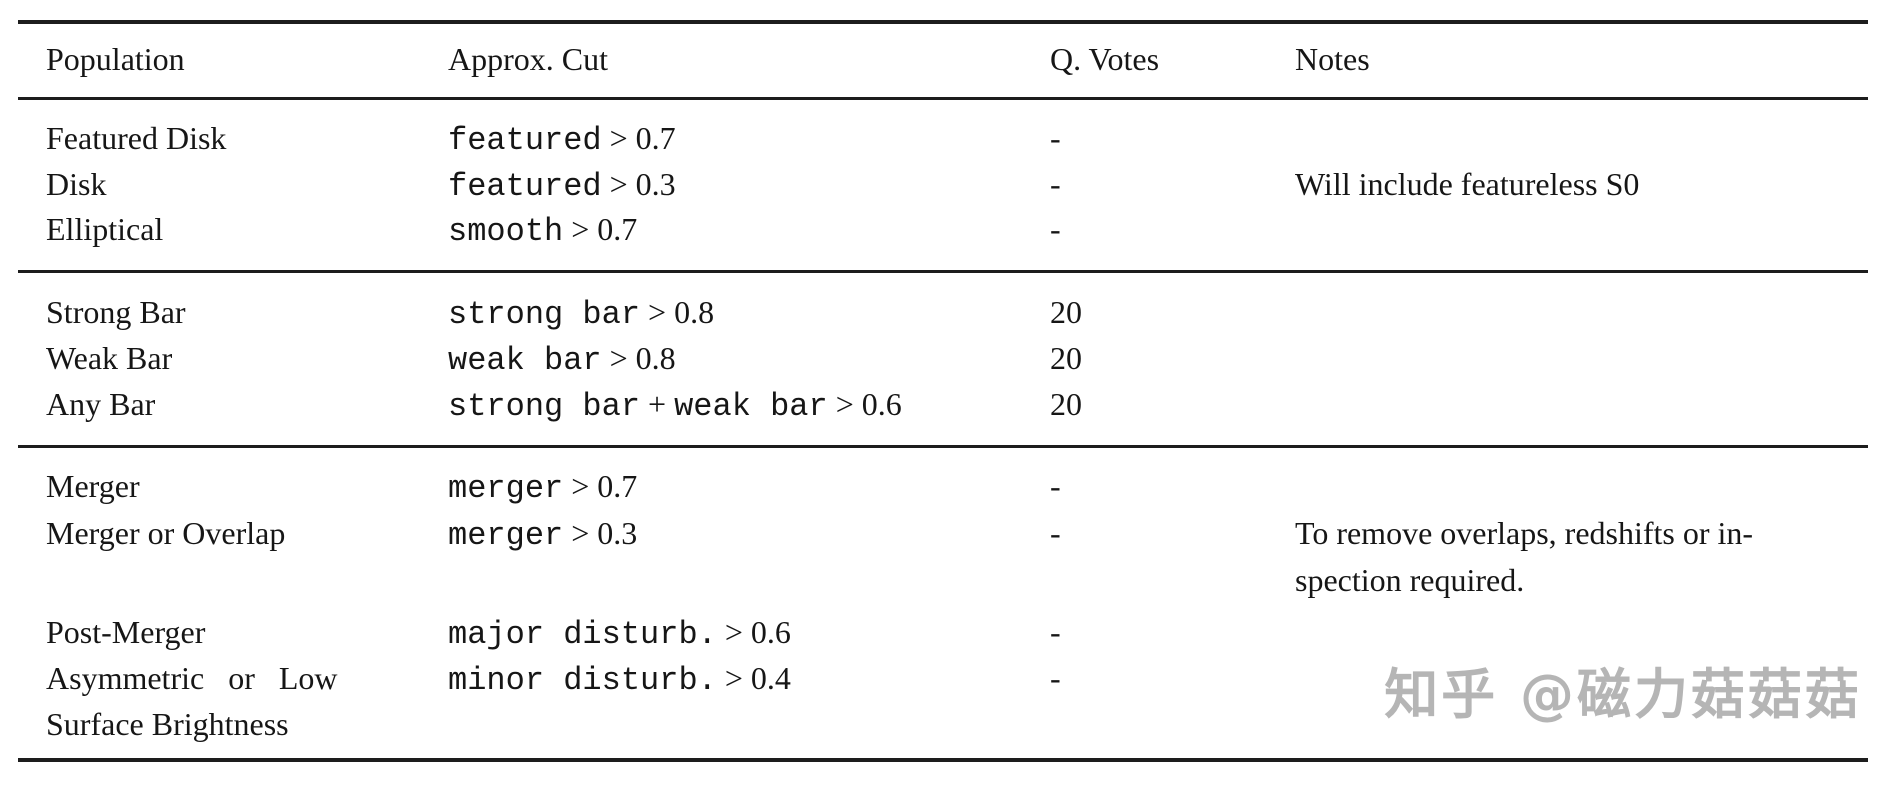  I want to click on cut-cell: weak bar > 0.8, so click(562, 359).